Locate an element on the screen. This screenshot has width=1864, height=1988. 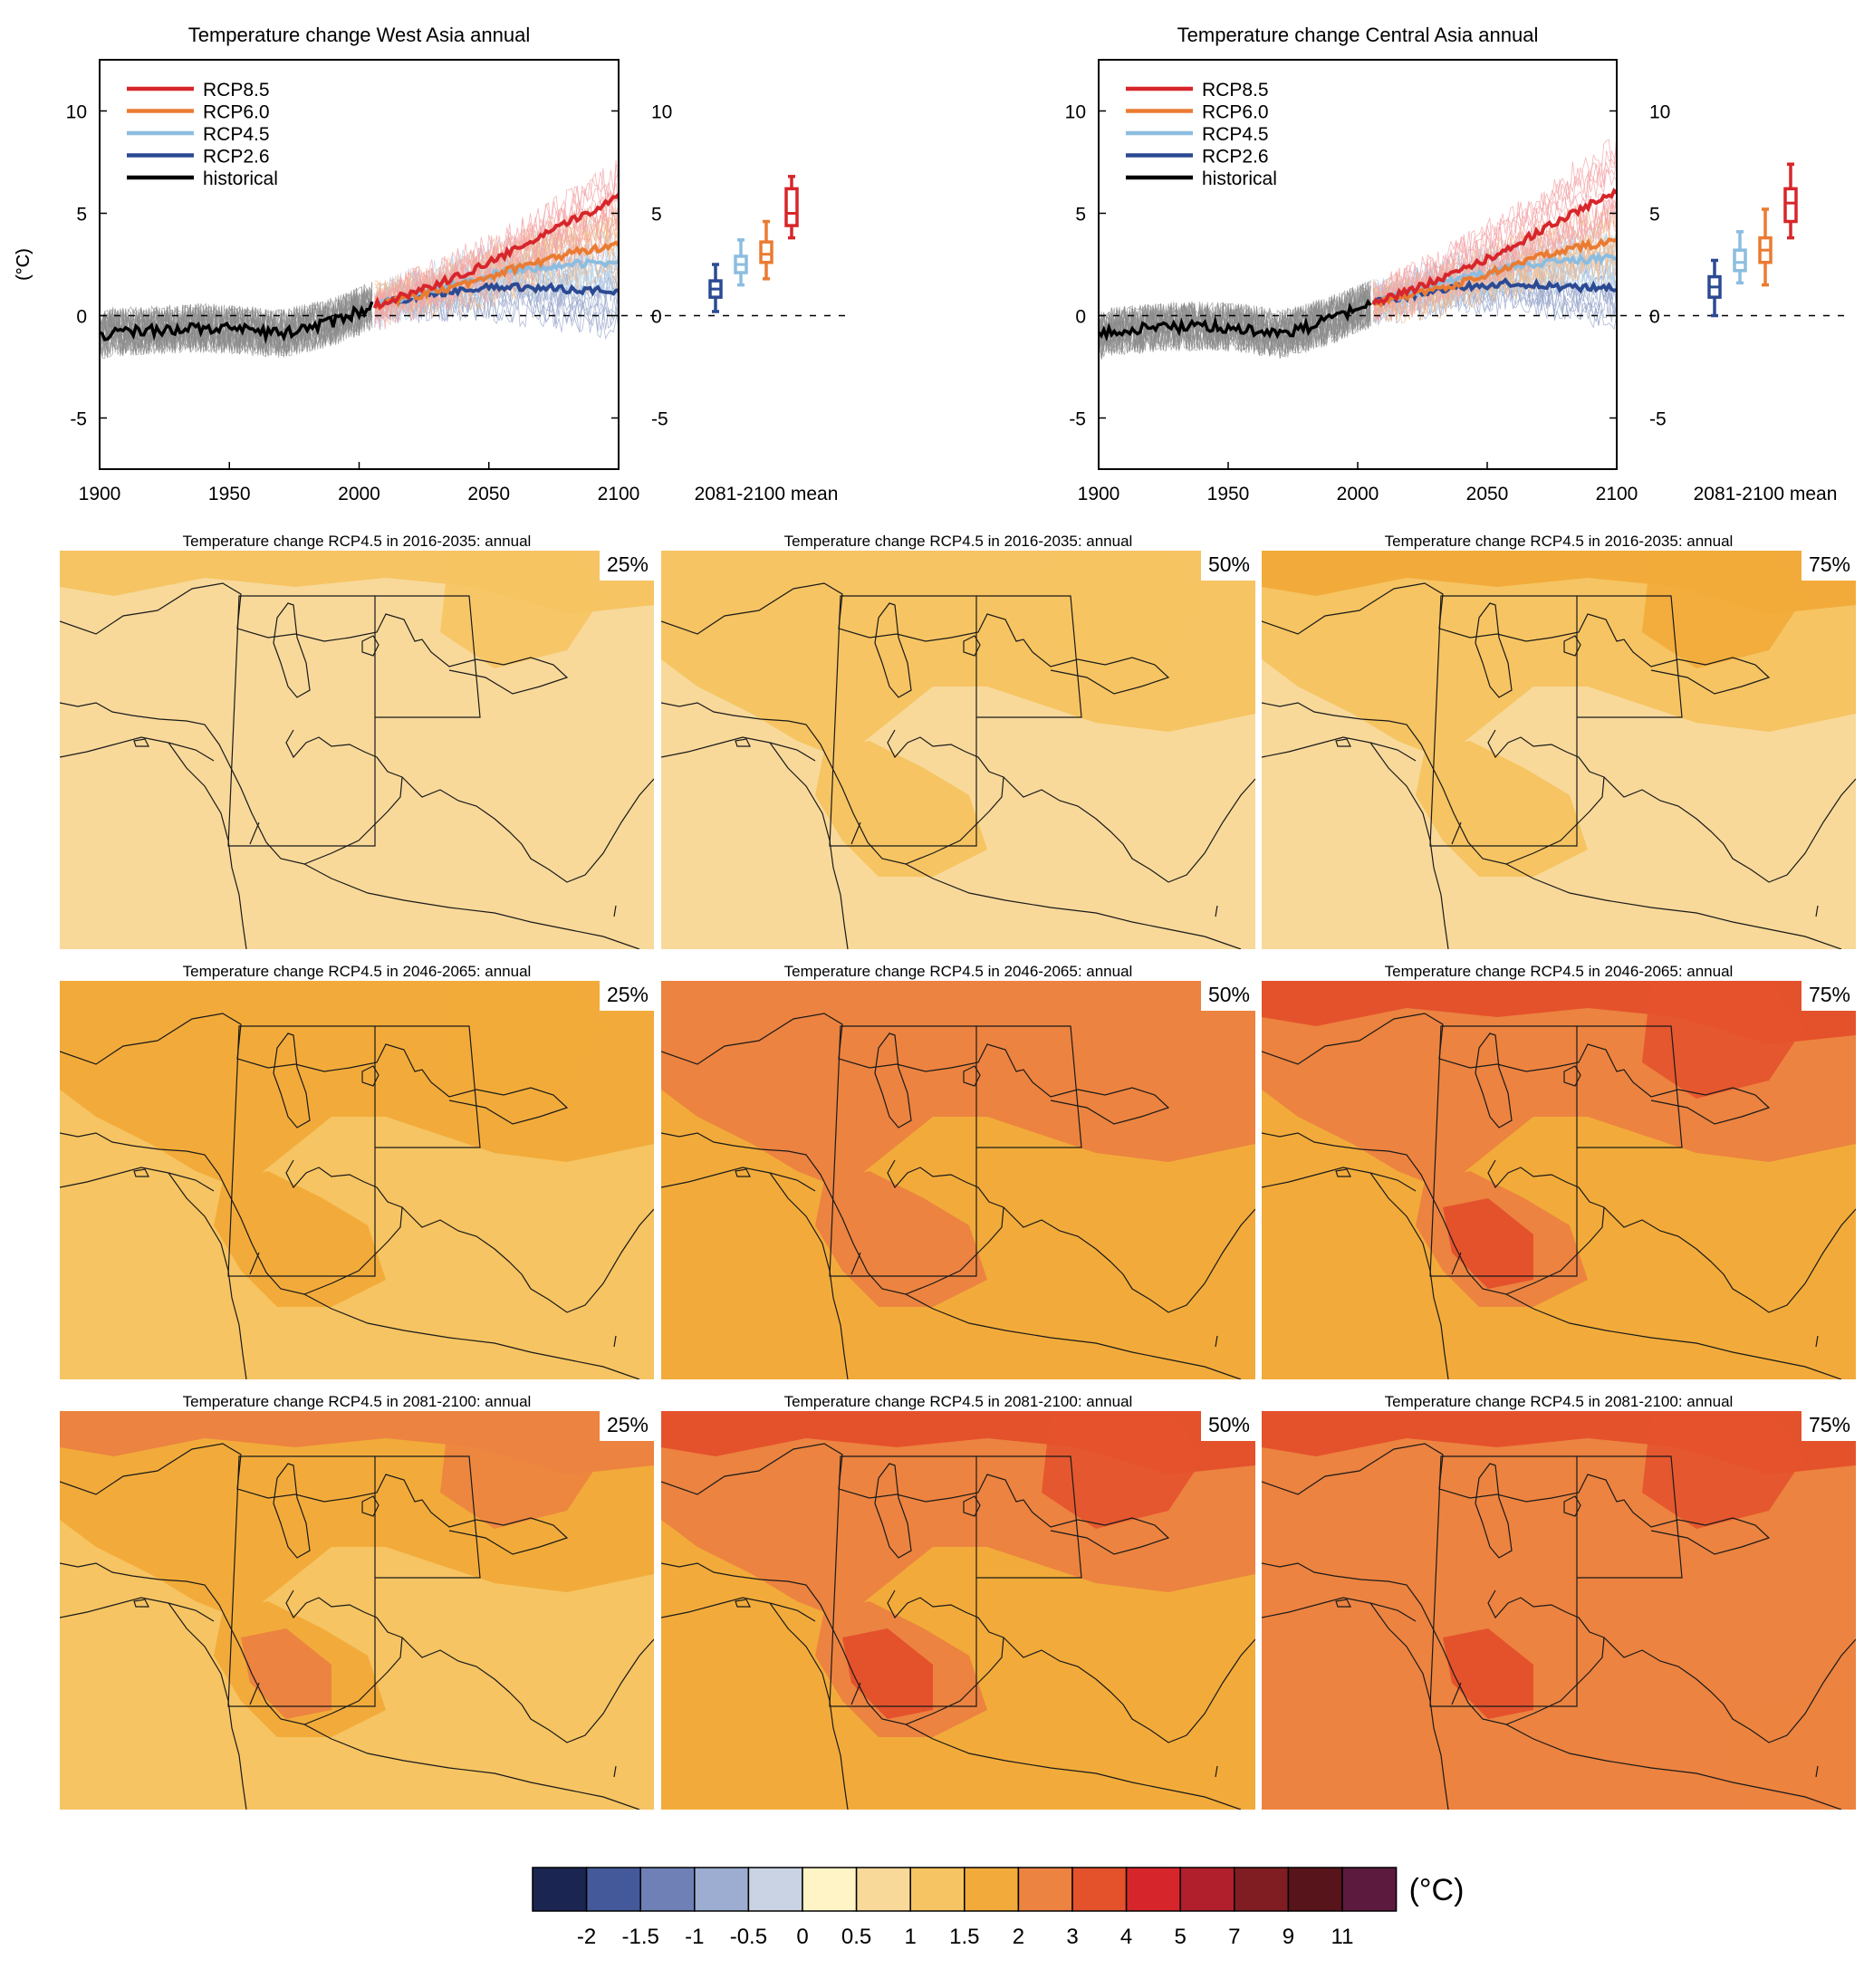
y-tick-label: -5 is located at coordinates (78, 419).